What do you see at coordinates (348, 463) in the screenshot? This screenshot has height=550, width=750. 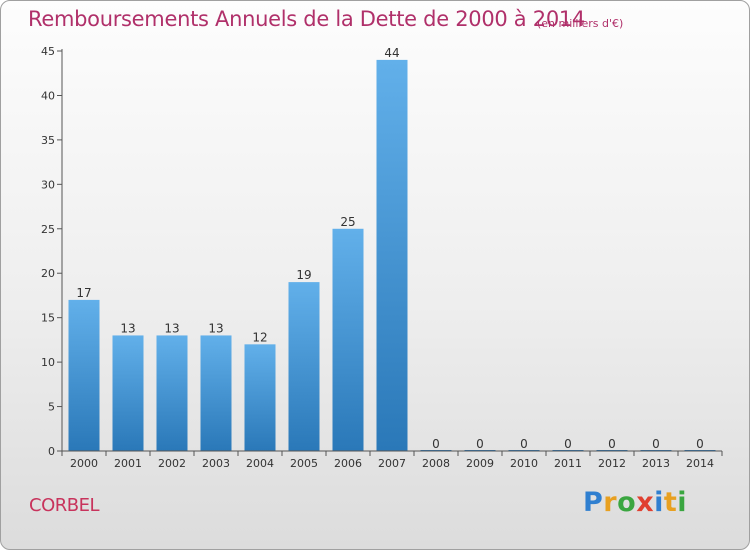 I see `x-tick-label: 2006` at bounding box center [348, 463].